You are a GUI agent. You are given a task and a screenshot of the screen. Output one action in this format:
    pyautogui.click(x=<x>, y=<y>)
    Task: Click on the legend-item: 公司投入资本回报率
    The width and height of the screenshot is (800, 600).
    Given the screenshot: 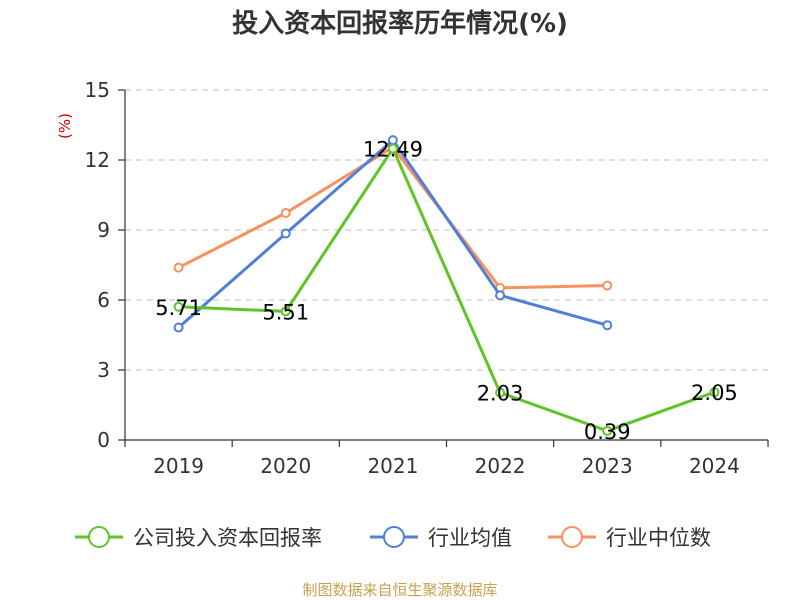 What is the action you would take?
    pyautogui.click(x=198, y=538)
    